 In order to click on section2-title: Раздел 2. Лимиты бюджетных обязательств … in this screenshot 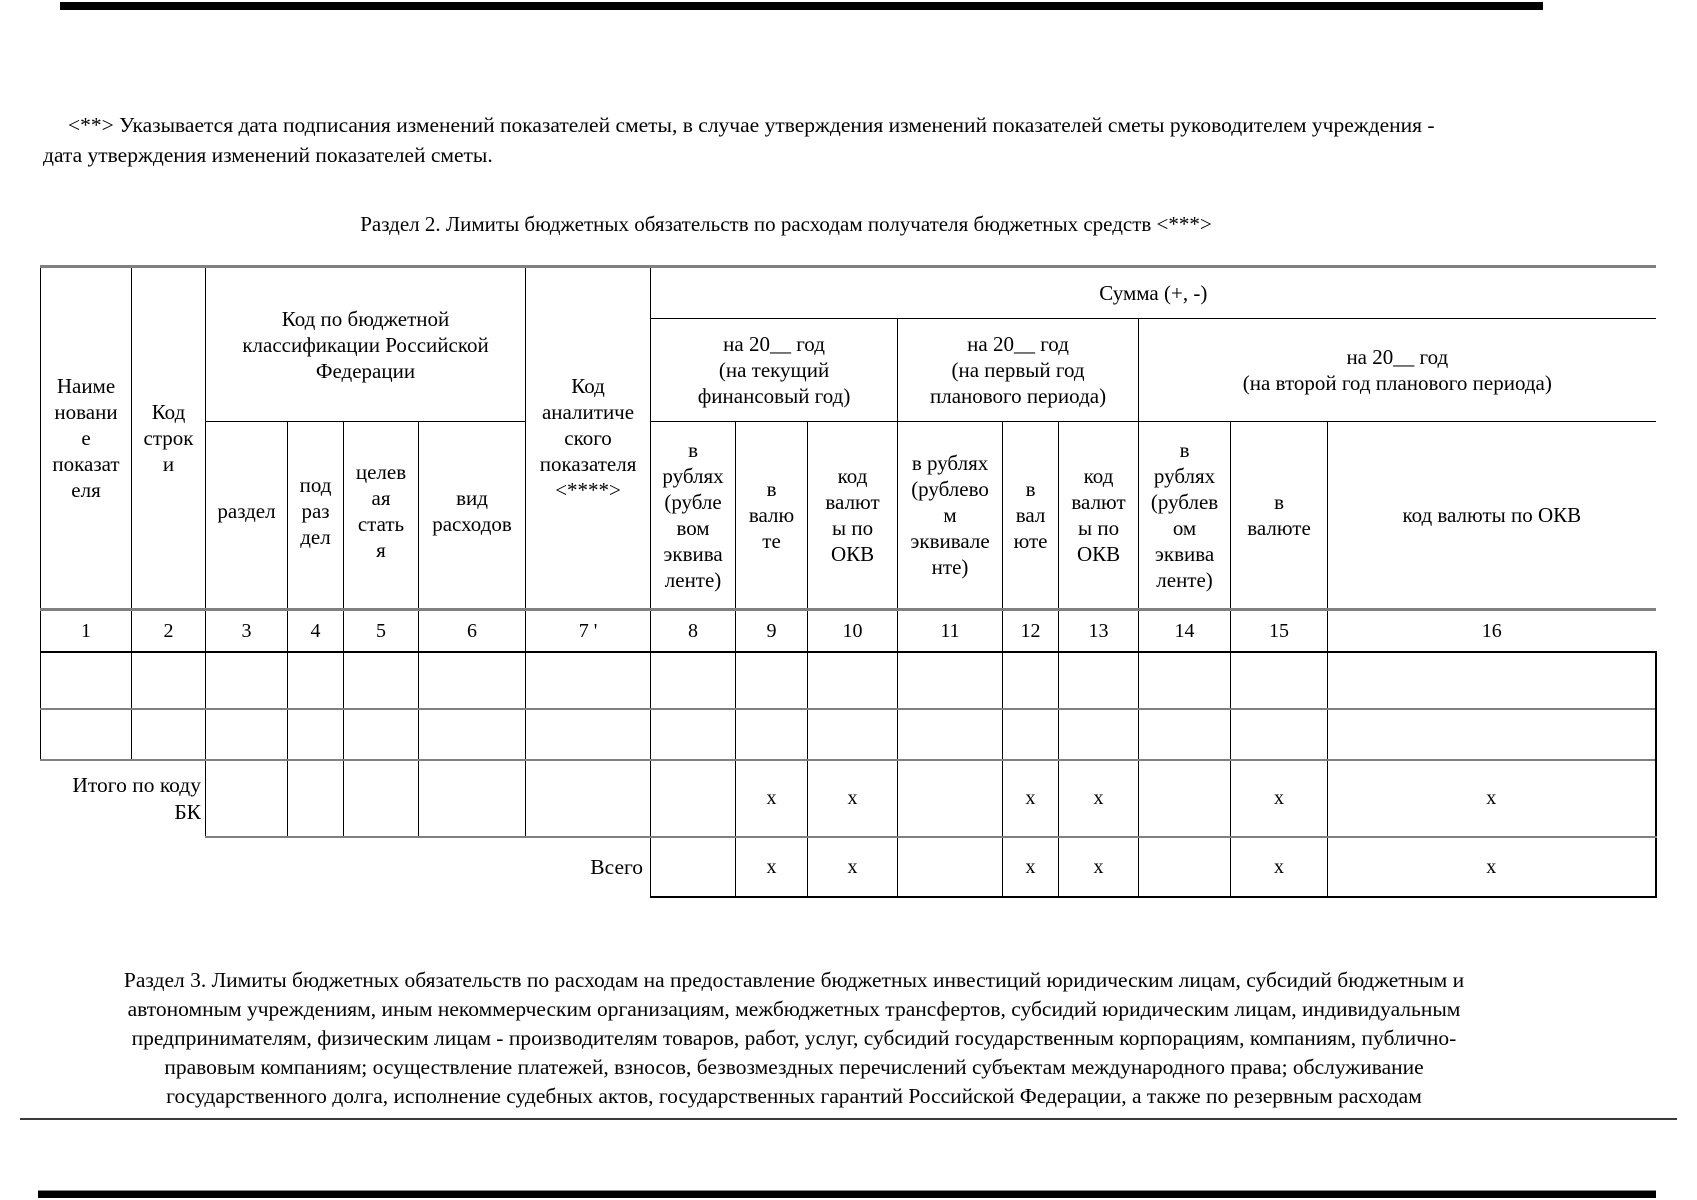, I will do `click(786, 224)`.